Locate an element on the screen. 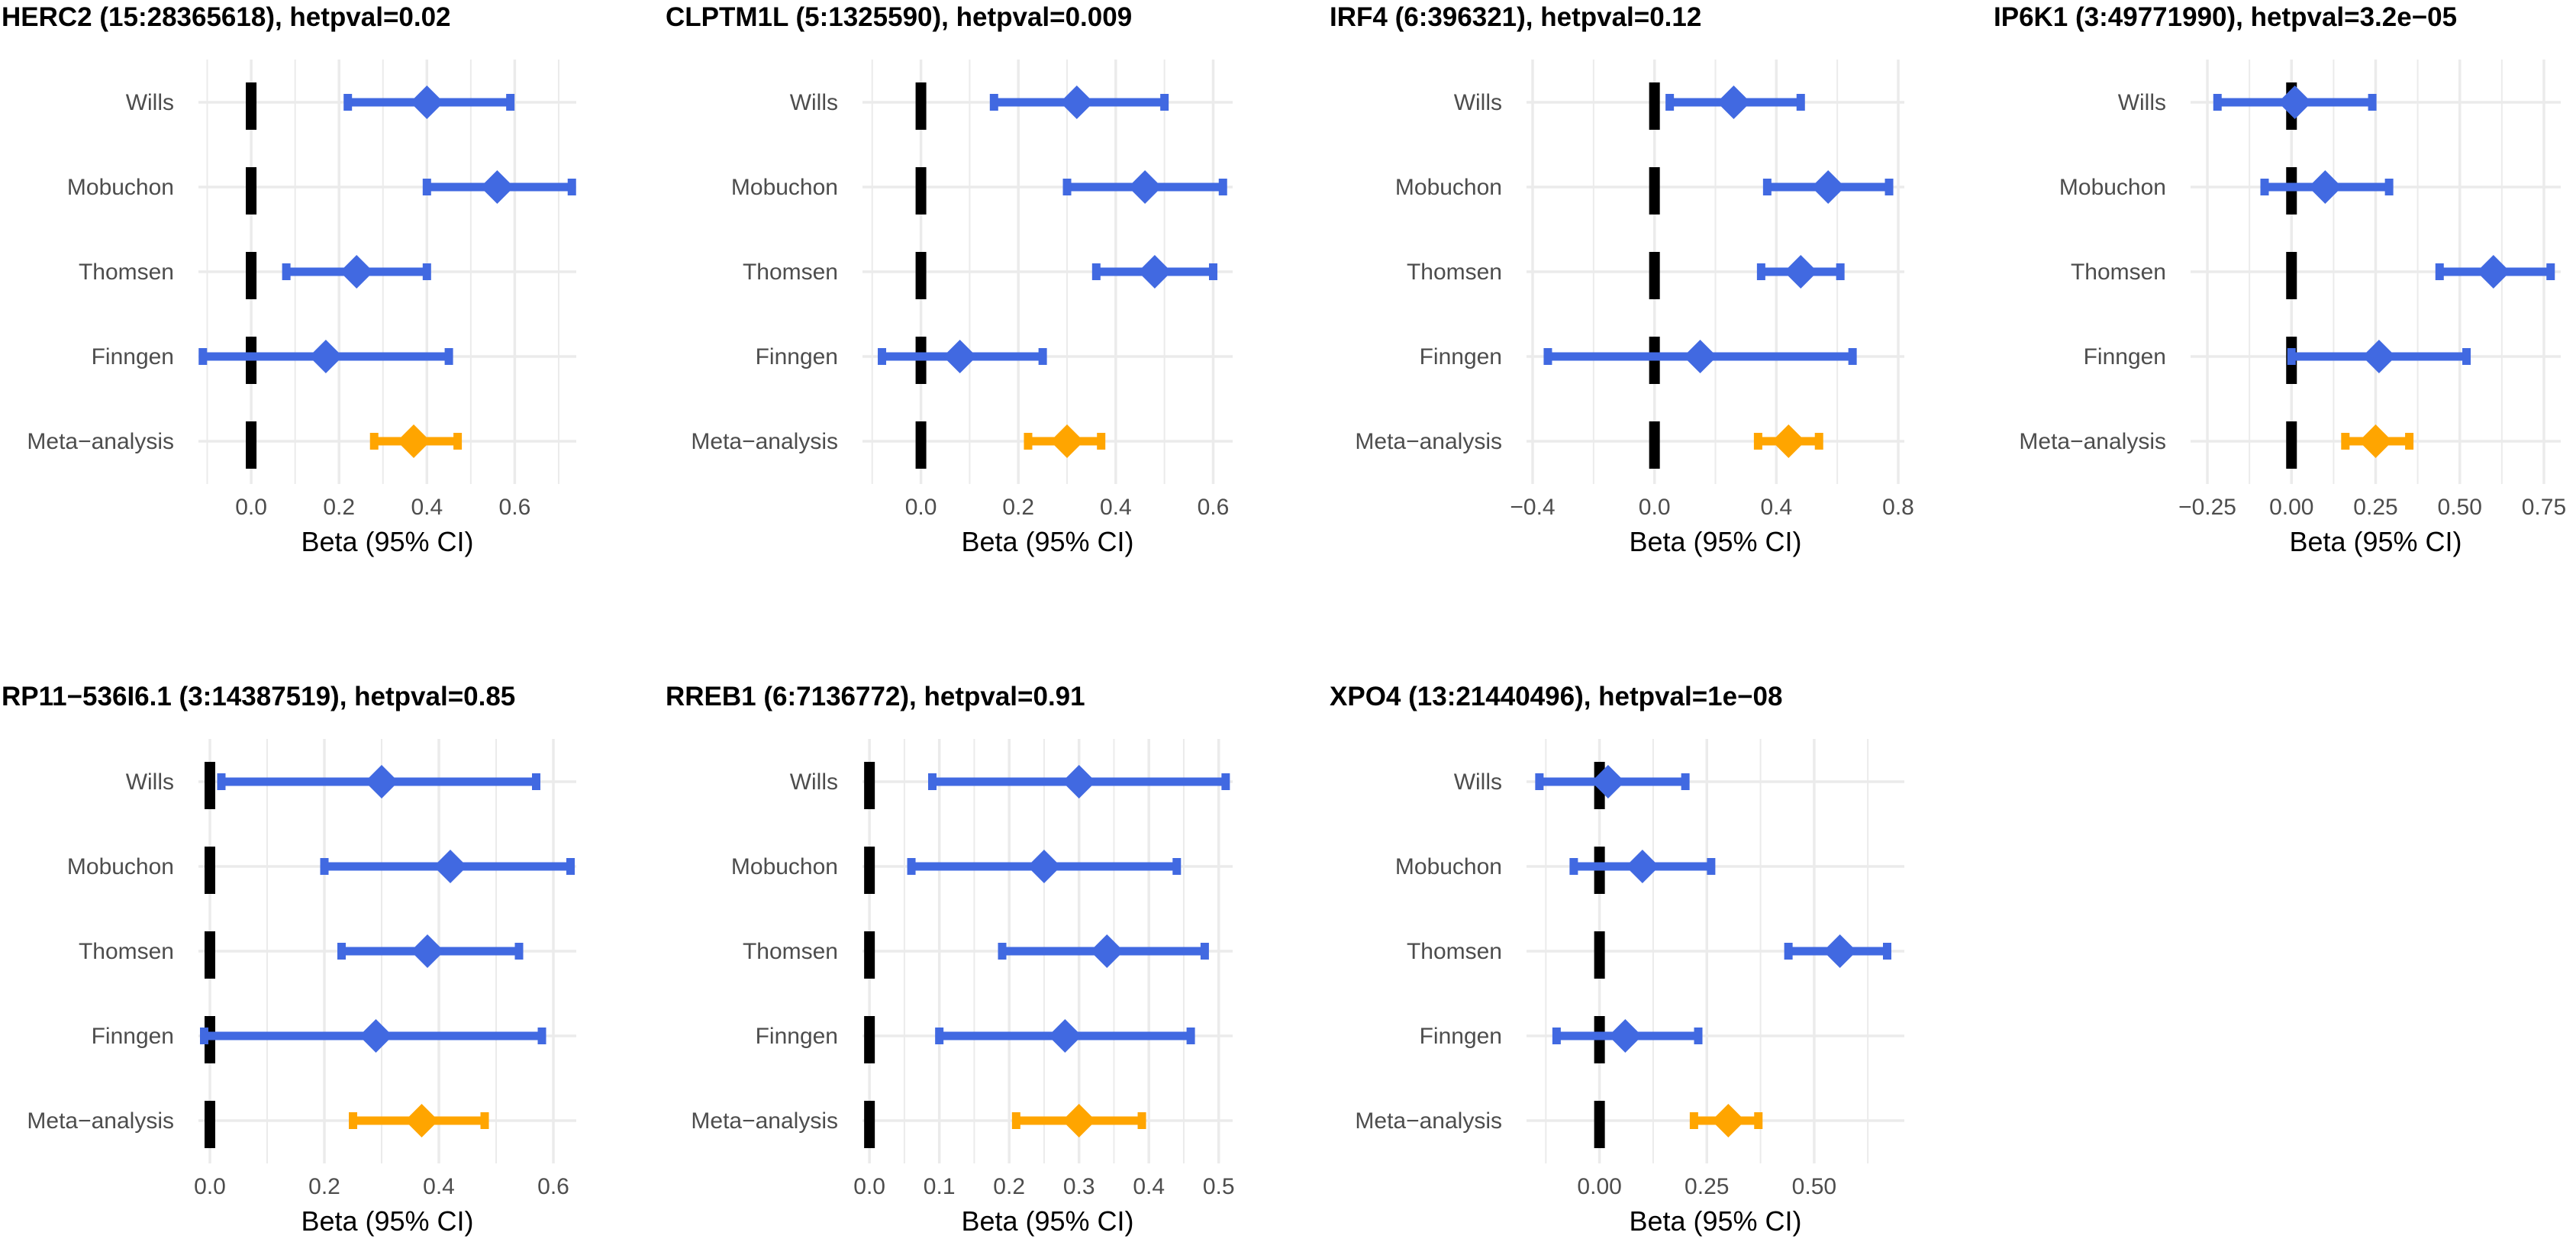  x-tick-label: 0.5 is located at coordinates (1219, 1187).